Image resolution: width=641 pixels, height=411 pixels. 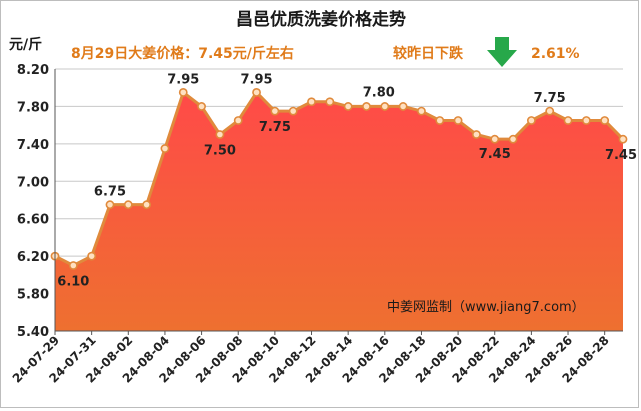 What do you see at coordinates (220, 151) in the screenshot?
I see `data-label: 7.50` at bounding box center [220, 151].